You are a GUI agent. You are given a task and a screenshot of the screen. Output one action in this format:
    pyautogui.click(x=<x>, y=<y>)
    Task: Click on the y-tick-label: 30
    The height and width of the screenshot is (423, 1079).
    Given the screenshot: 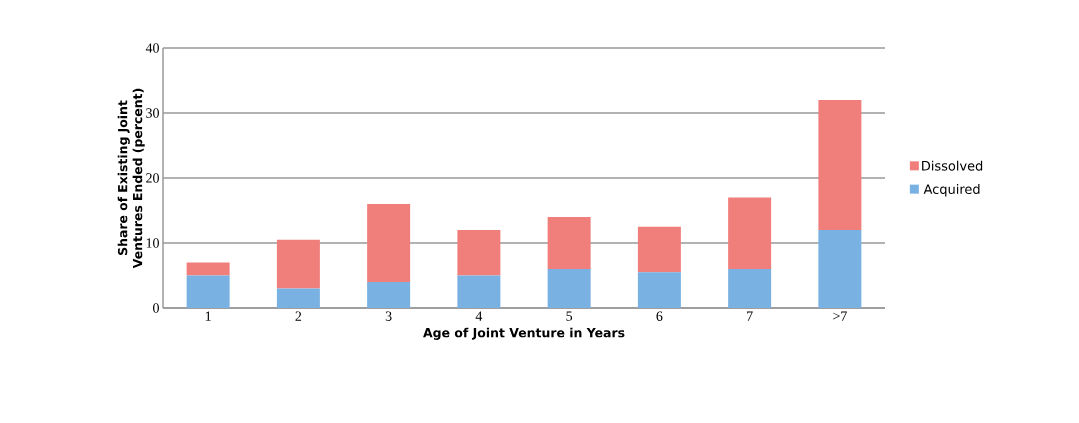 What is the action you would take?
    pyautogui.click(x=152, y=113)
    